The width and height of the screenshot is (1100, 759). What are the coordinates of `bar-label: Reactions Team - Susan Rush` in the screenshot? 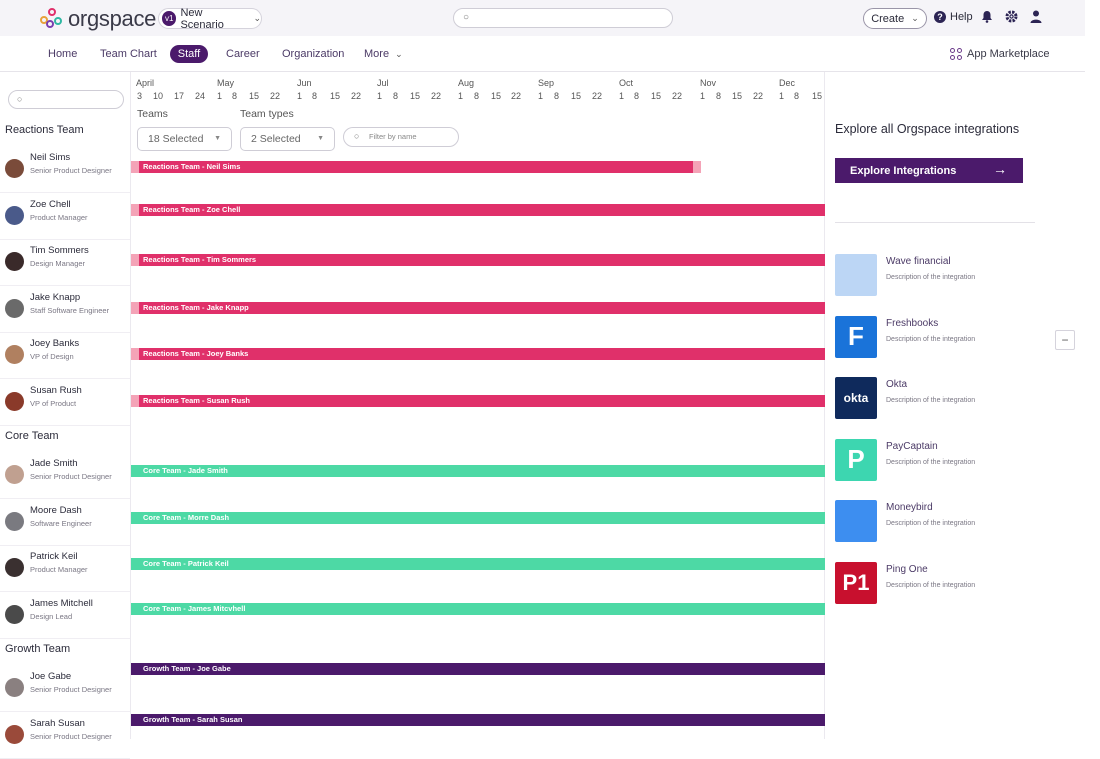 It's located at (196, 400).